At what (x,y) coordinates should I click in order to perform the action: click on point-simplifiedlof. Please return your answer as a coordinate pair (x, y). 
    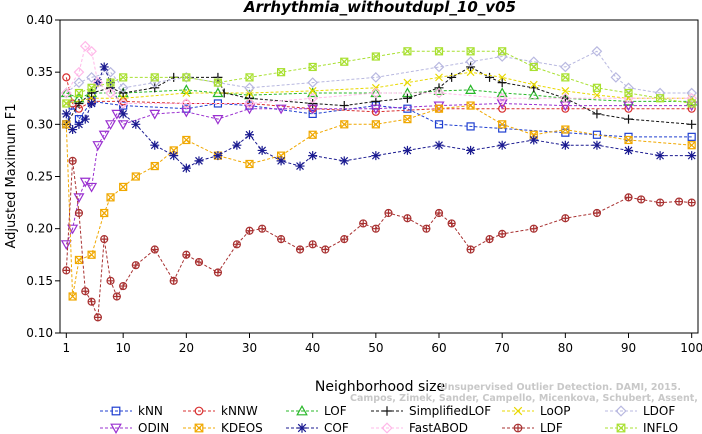
    Looking at the image, I should click on (692, 124).